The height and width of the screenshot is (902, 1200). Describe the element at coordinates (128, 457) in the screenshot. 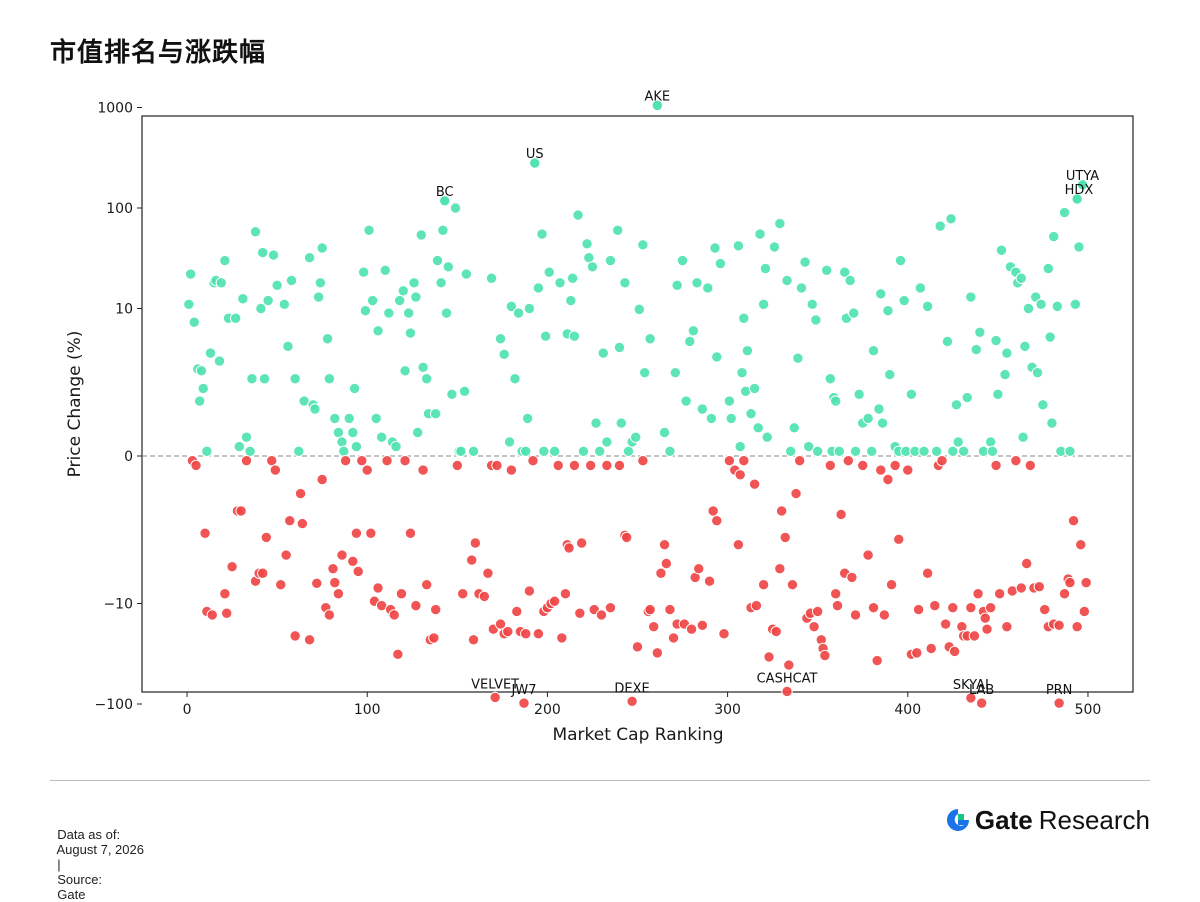

I see `y-tick-label: 0` at that location.